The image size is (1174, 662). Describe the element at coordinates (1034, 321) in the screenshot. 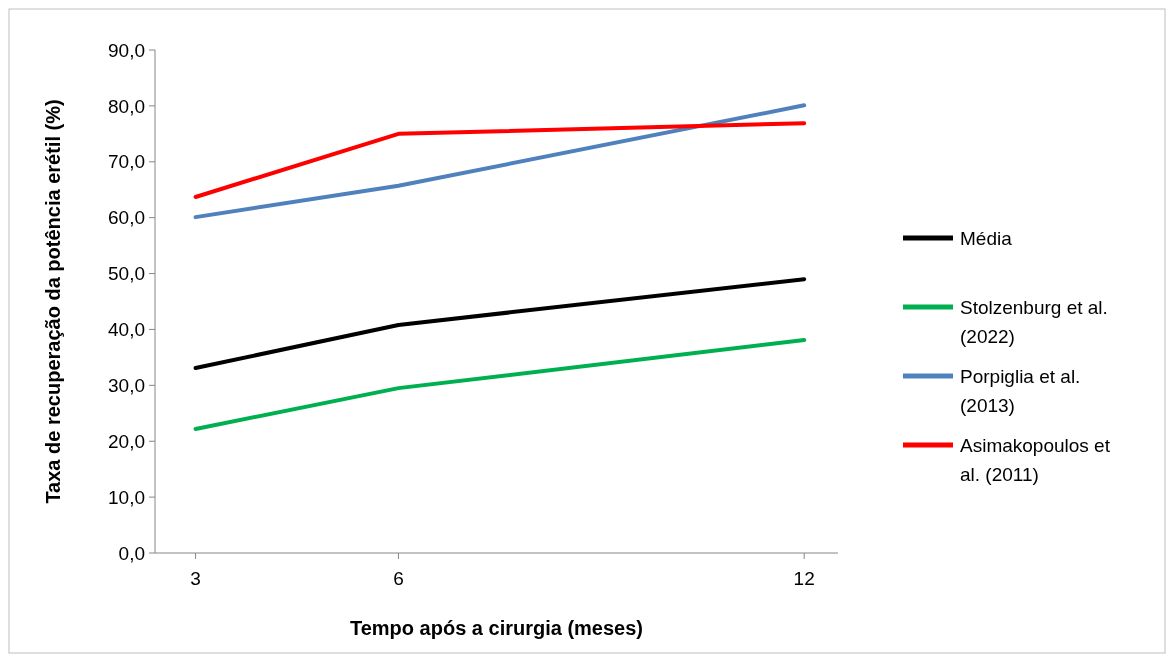

I see `legend-label: Stolzenburg et al. (2022)` at that location.